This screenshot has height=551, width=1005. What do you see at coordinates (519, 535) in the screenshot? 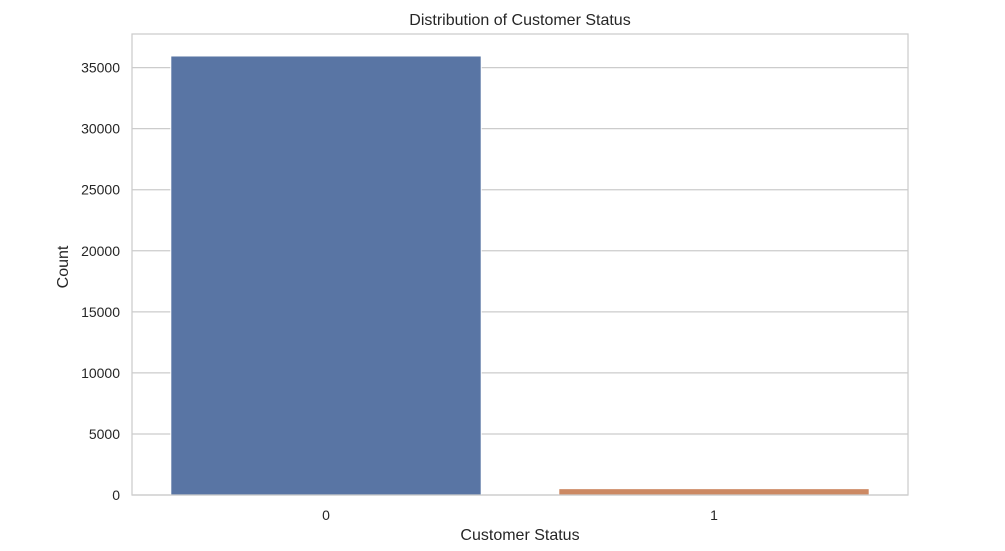
I see `x-axis-label: Customer Status` at bounding box center [519, 535].